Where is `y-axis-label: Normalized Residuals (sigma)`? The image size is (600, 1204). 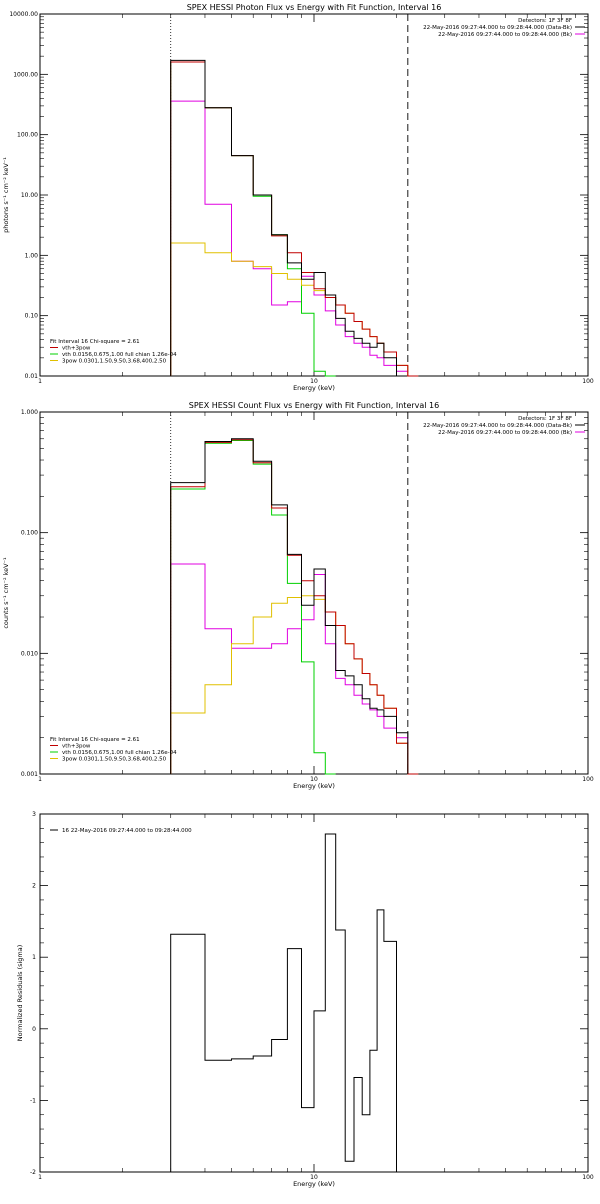 y-axis-label: Normalized Residuals (sigma) is located at coordinates (20, 993).